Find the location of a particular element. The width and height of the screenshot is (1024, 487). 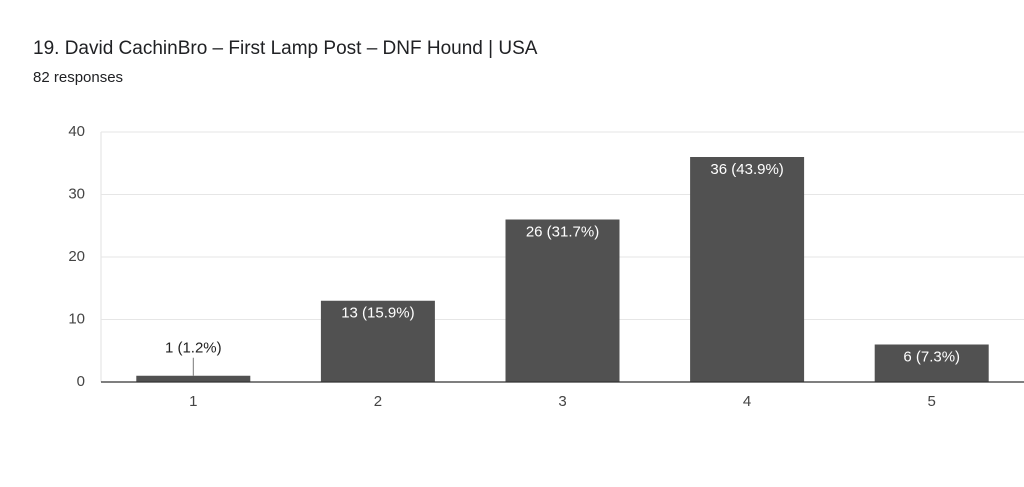

x-tick-label: 1 is located at coordinates (193, 401).